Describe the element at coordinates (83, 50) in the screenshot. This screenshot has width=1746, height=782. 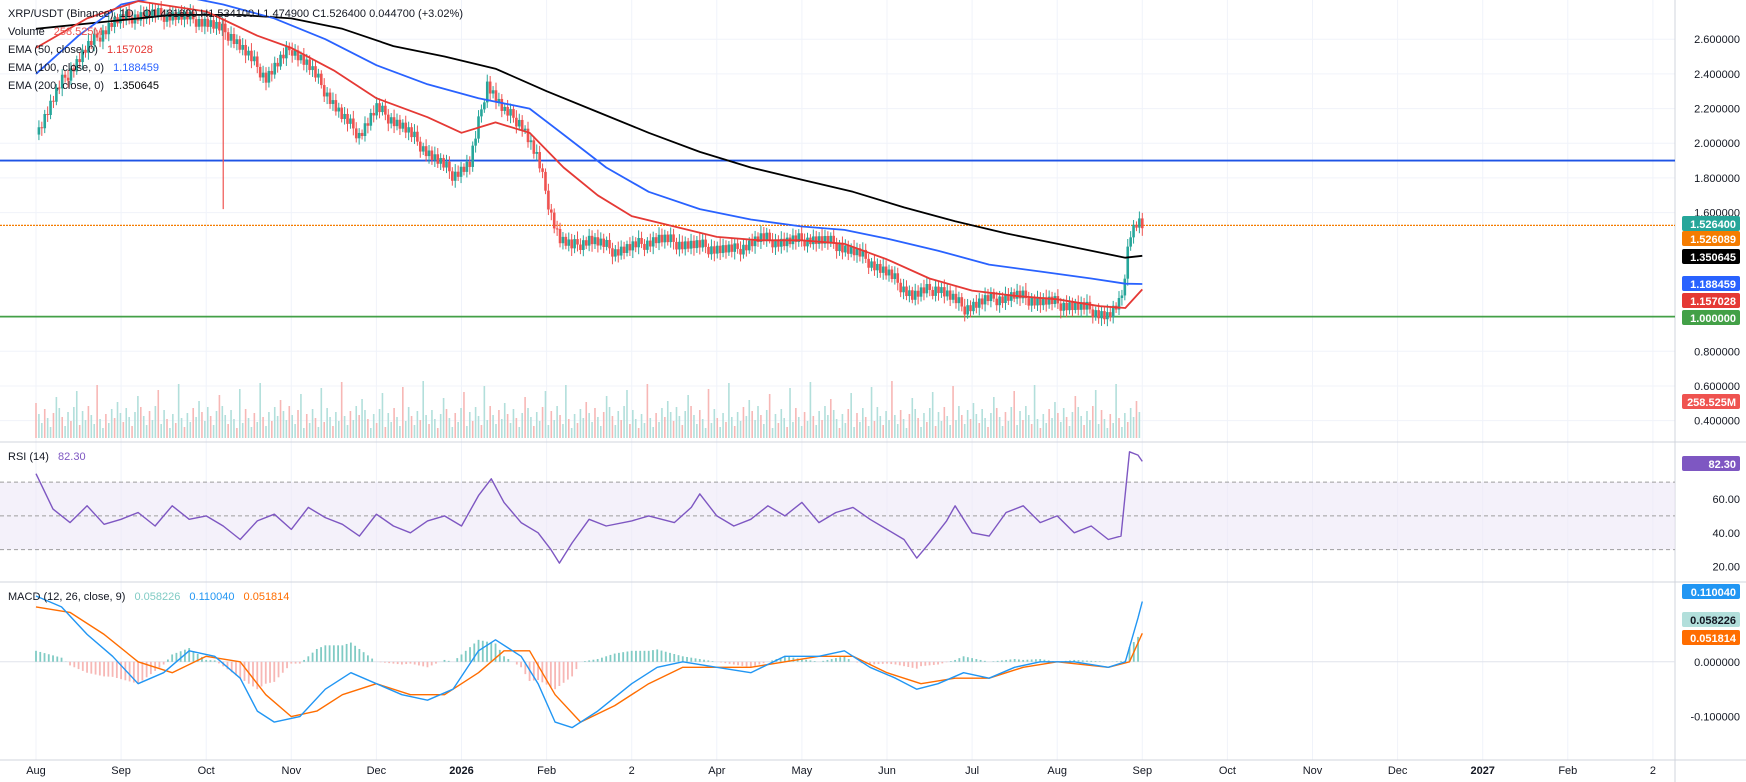
I see `ema50-legend: EMA (50, close, 0) 1.157028` at that location.